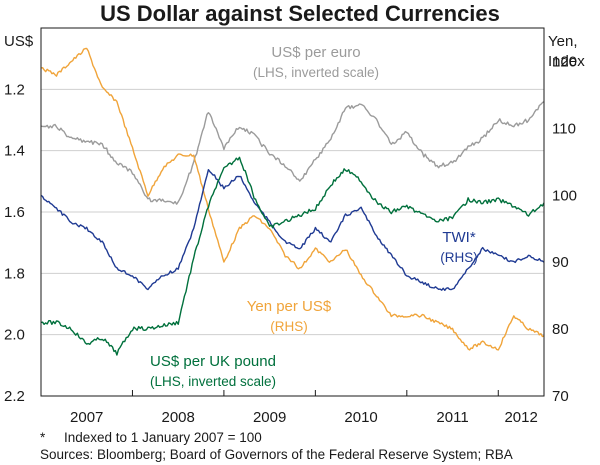  I want to click on left-tick-label: 1.6, so click(14, 212).